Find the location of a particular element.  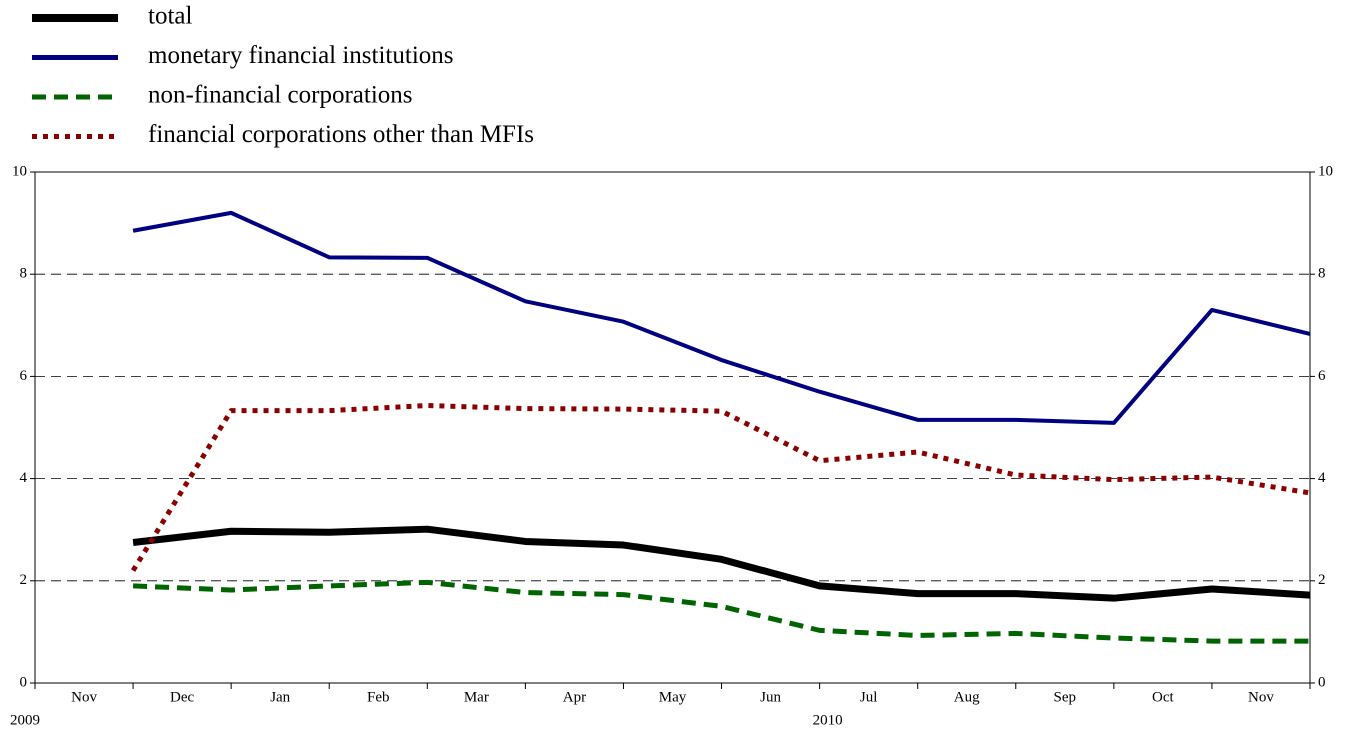

y2-tick-label: 2 is located at coordinates (1322, 580).